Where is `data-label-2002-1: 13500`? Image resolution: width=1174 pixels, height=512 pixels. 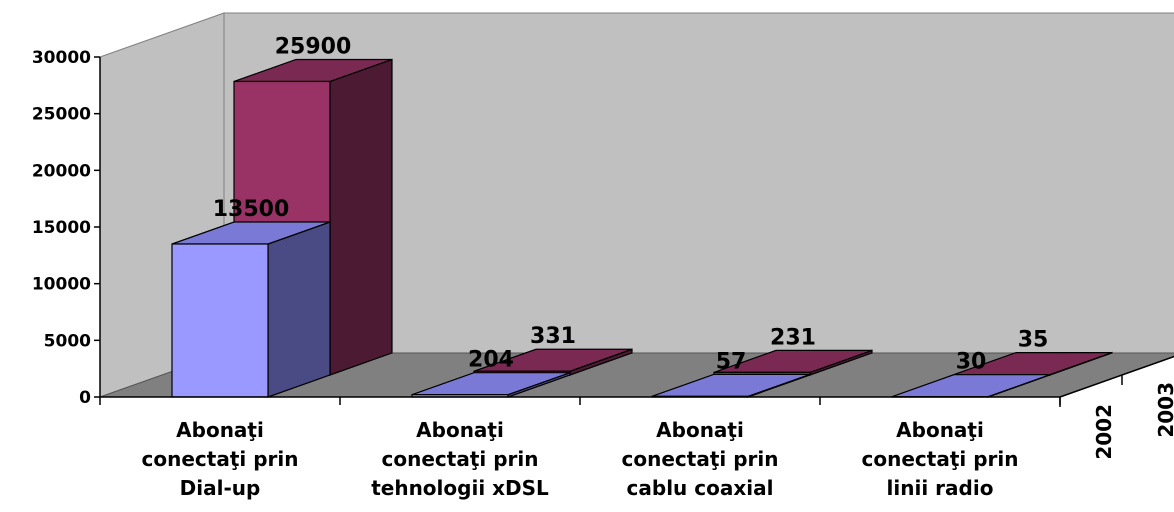 data-label-2002-1: 13500 is located at coordinates (251, 209).